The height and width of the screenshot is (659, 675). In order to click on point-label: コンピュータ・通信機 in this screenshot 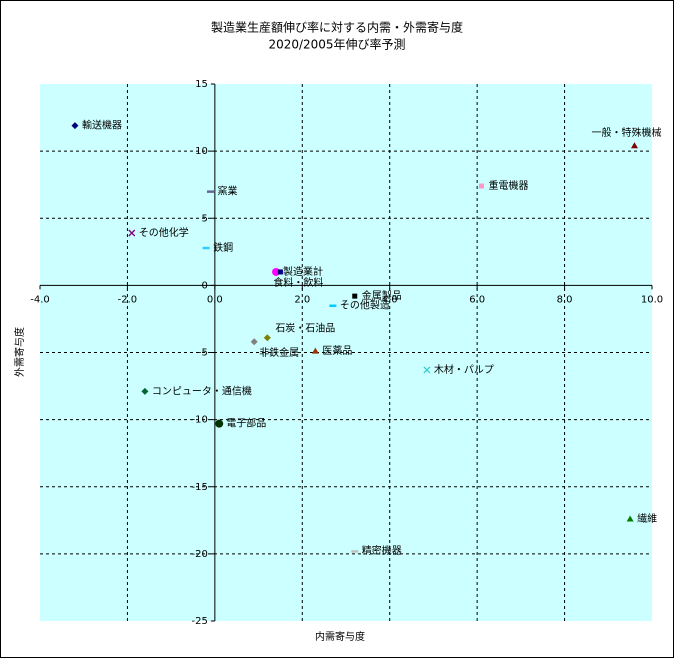, I will do `click(202, 390)`.